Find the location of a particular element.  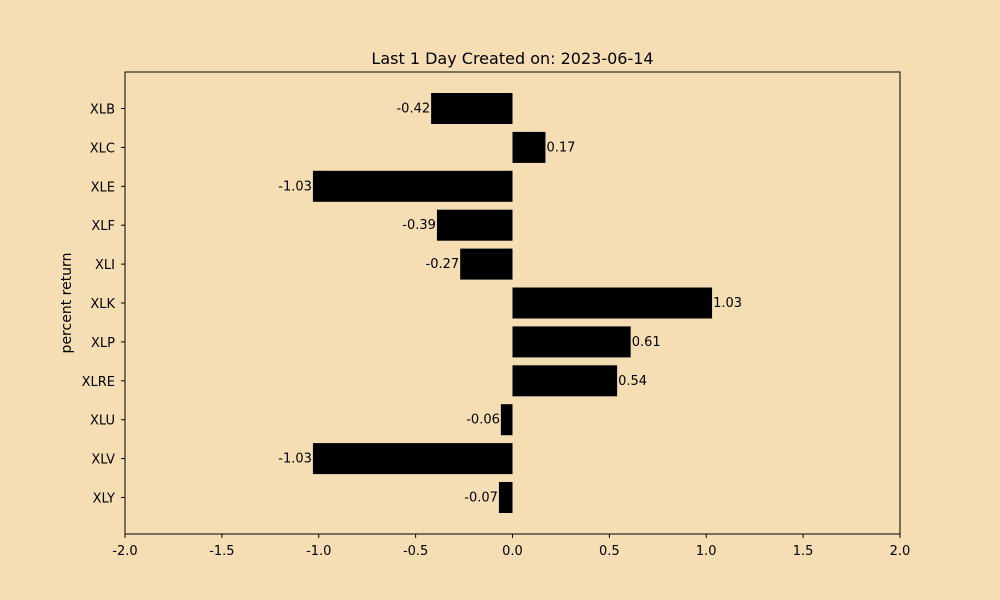

value-label-xly: -0.07 is located at coordinates (481, 498).